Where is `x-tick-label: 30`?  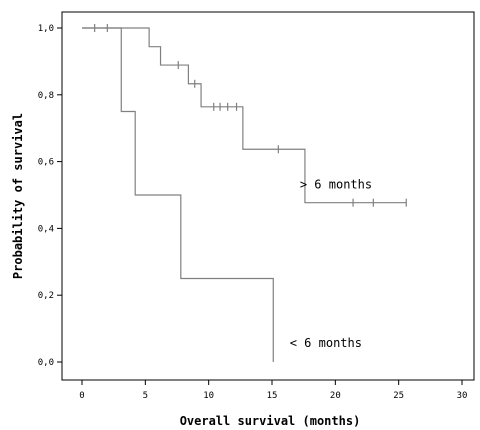
x-tick-label: 30 is located at coordinates (462, 396).